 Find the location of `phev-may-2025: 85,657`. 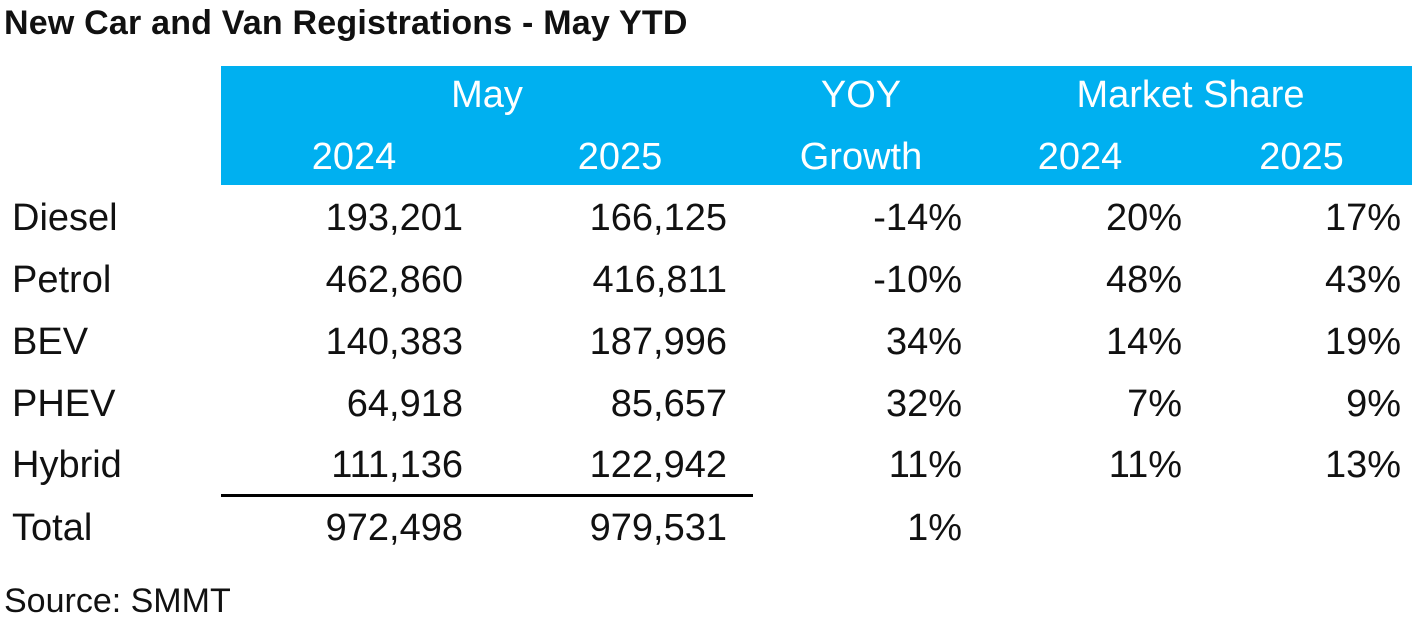

phev-may-2025: 85,657 is located at coordinates (668, 404).